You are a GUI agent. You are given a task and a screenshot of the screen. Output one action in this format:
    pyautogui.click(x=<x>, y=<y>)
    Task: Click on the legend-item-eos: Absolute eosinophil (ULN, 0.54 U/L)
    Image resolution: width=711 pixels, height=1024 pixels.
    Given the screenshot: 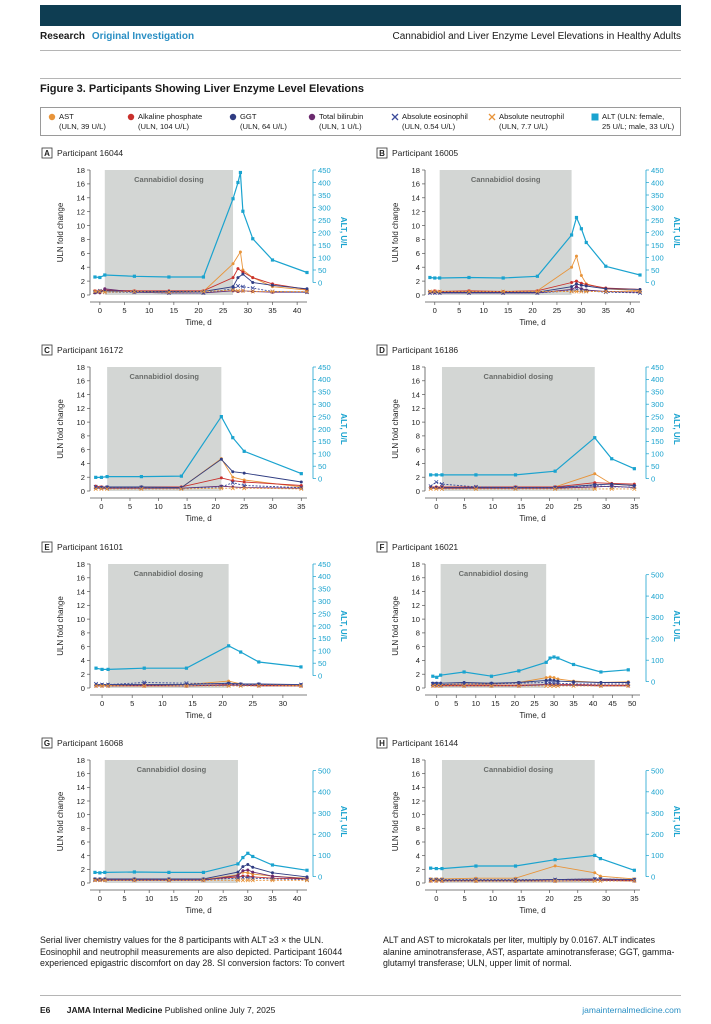 What is the action you would take?
    pyautogui.click(x=429, y=121)
    